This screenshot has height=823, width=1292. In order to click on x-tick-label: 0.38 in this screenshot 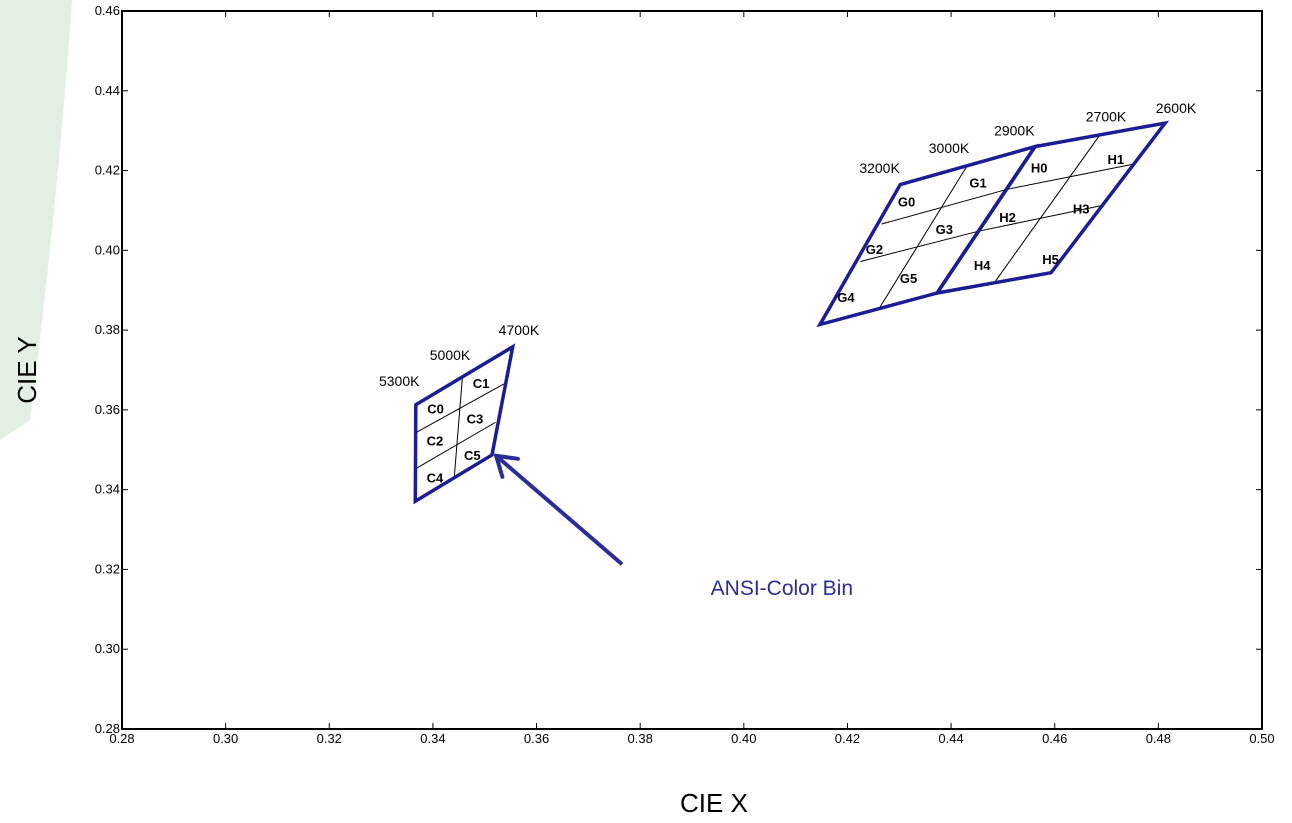, I will do `click(640, 738)`.